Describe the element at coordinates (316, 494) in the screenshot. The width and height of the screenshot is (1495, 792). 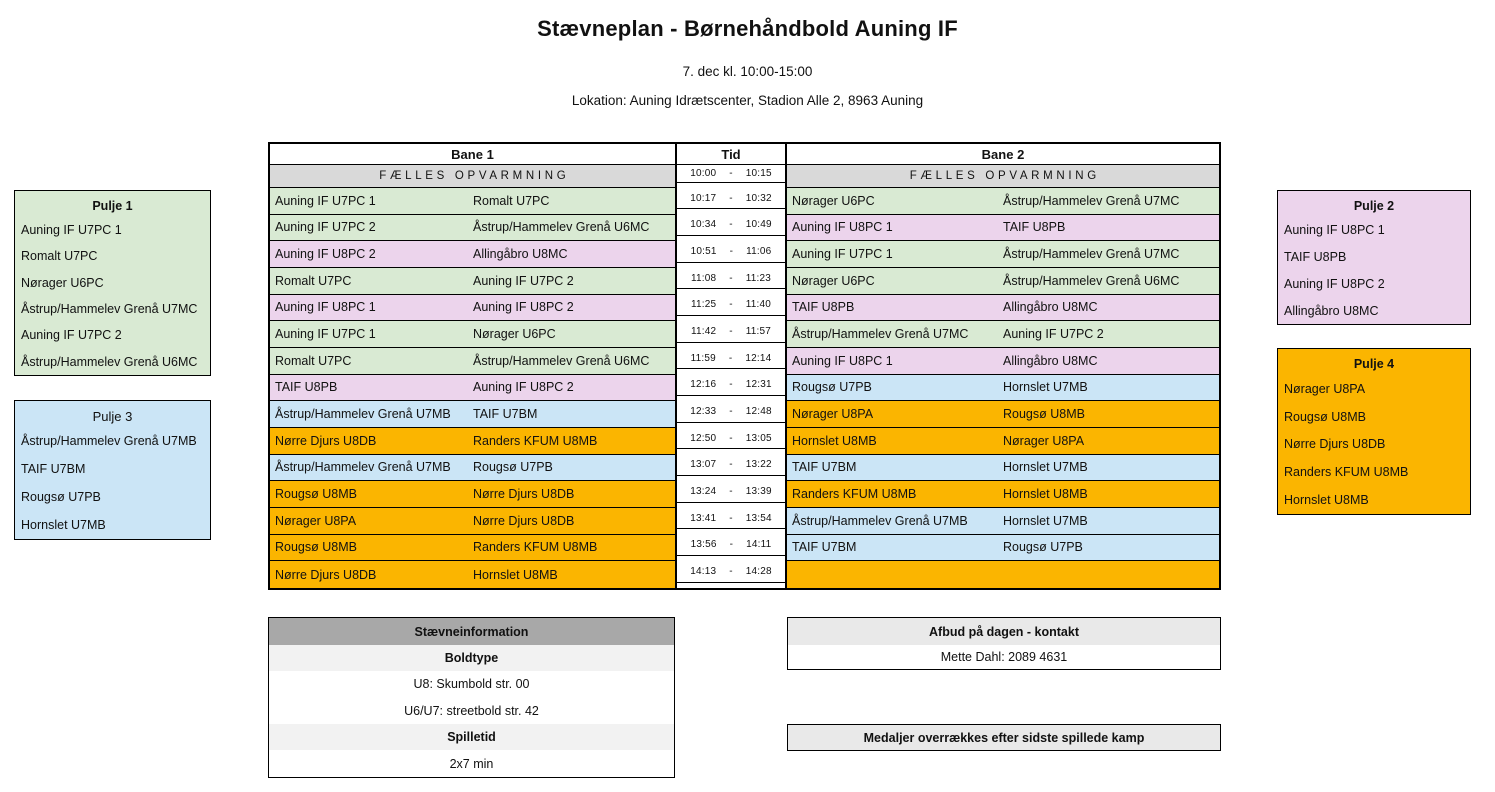
I see `home-team: Rougsø U8MB` at that location.